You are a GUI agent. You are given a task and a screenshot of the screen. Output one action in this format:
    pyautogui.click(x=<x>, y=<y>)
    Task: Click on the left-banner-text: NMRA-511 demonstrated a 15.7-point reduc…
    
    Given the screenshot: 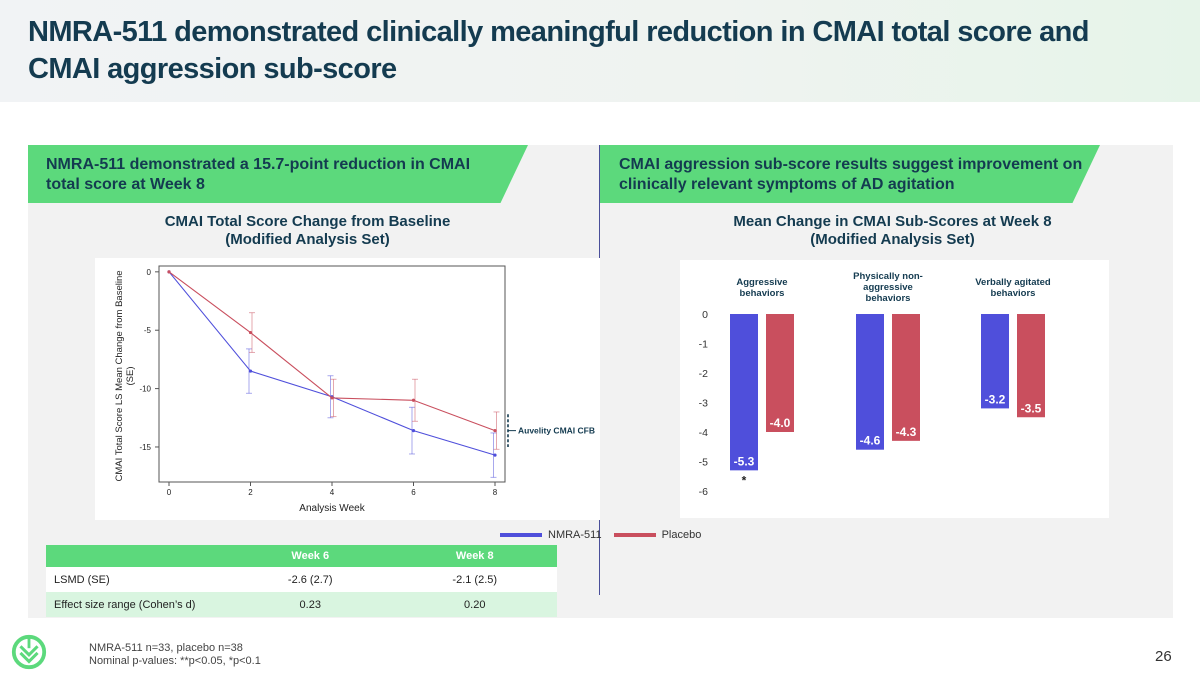 What is the action you would take?
    pyautogui.click(x=258, y=174)
    